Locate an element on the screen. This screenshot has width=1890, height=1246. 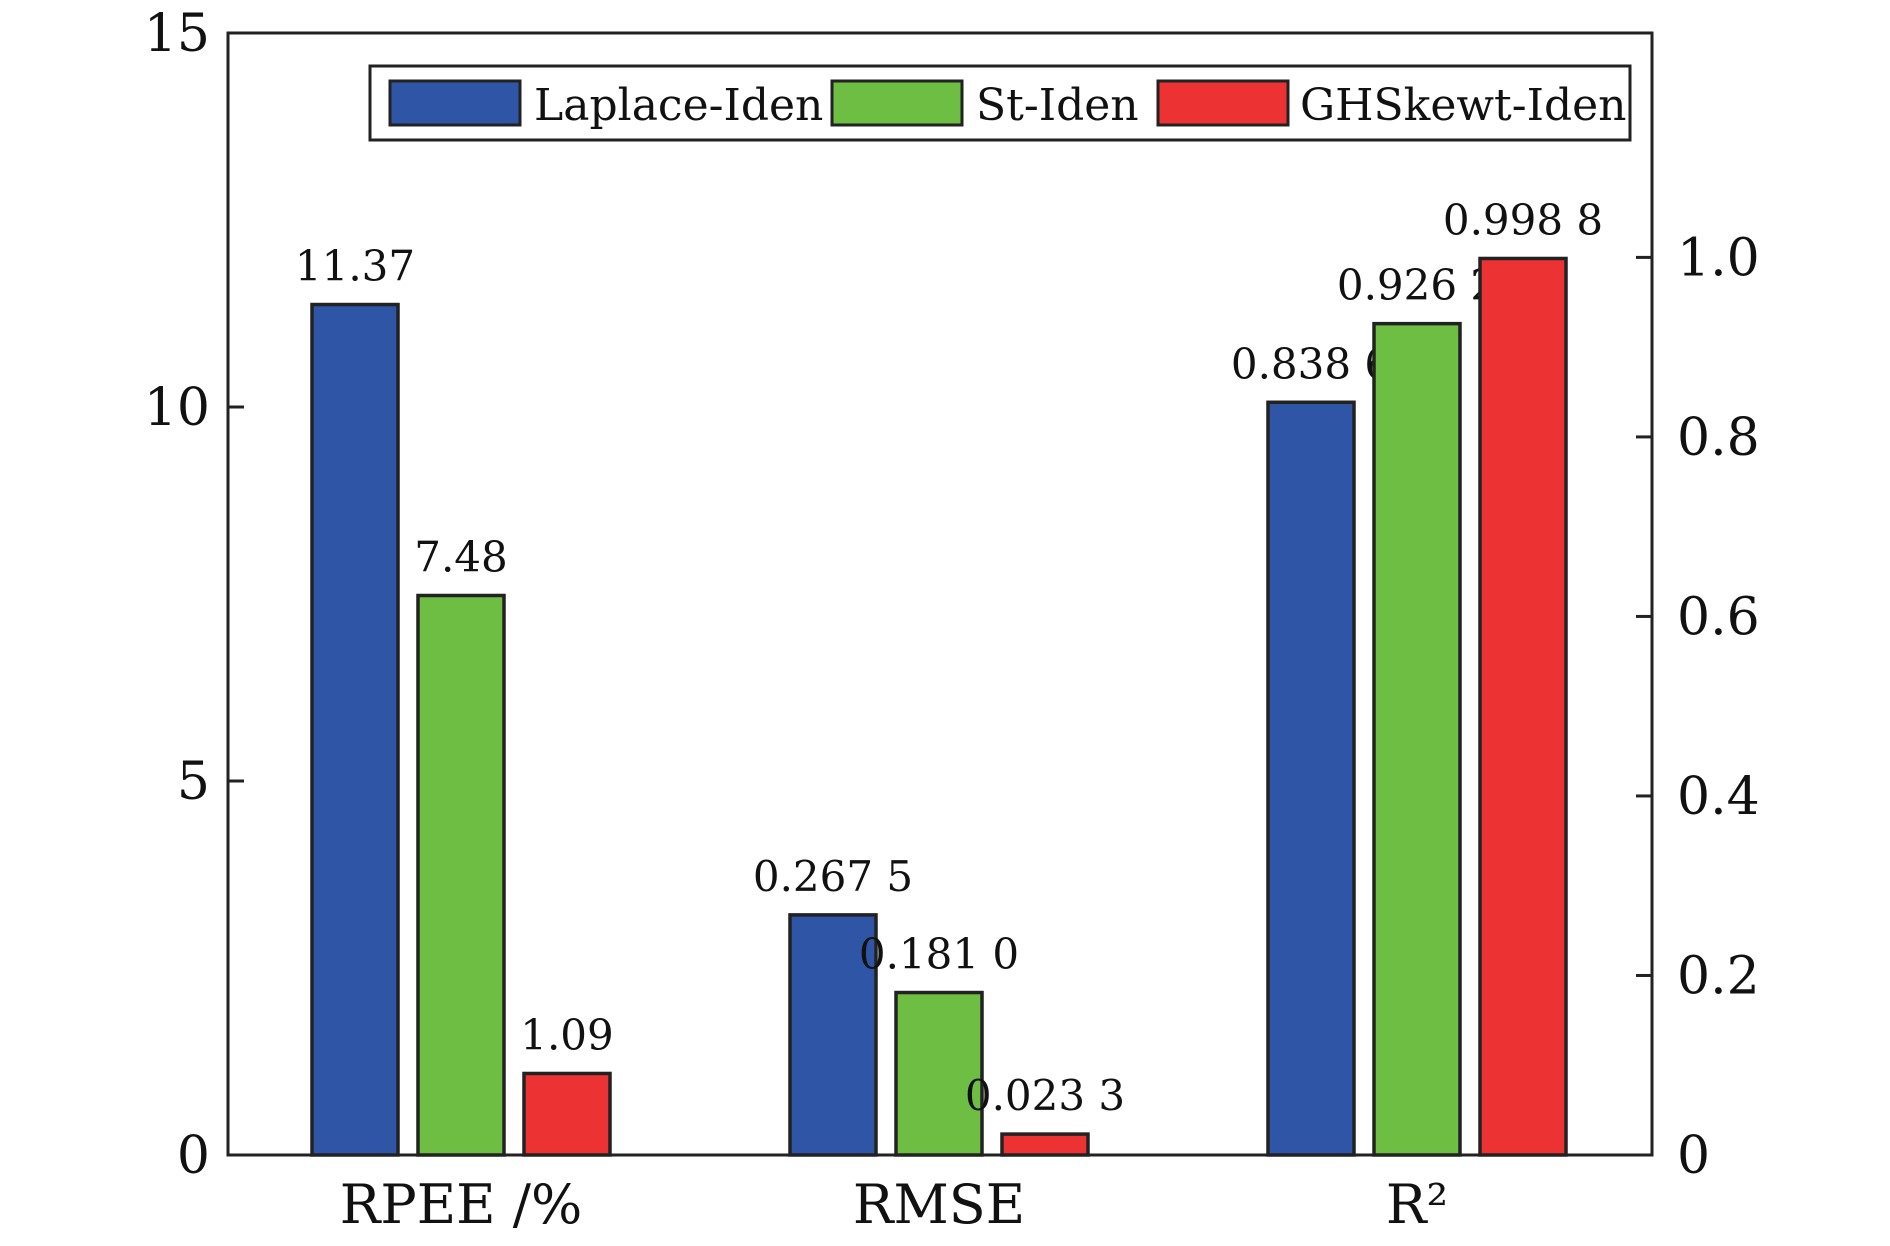
left-tick-label: 15 is located at coordinates (177, 34).